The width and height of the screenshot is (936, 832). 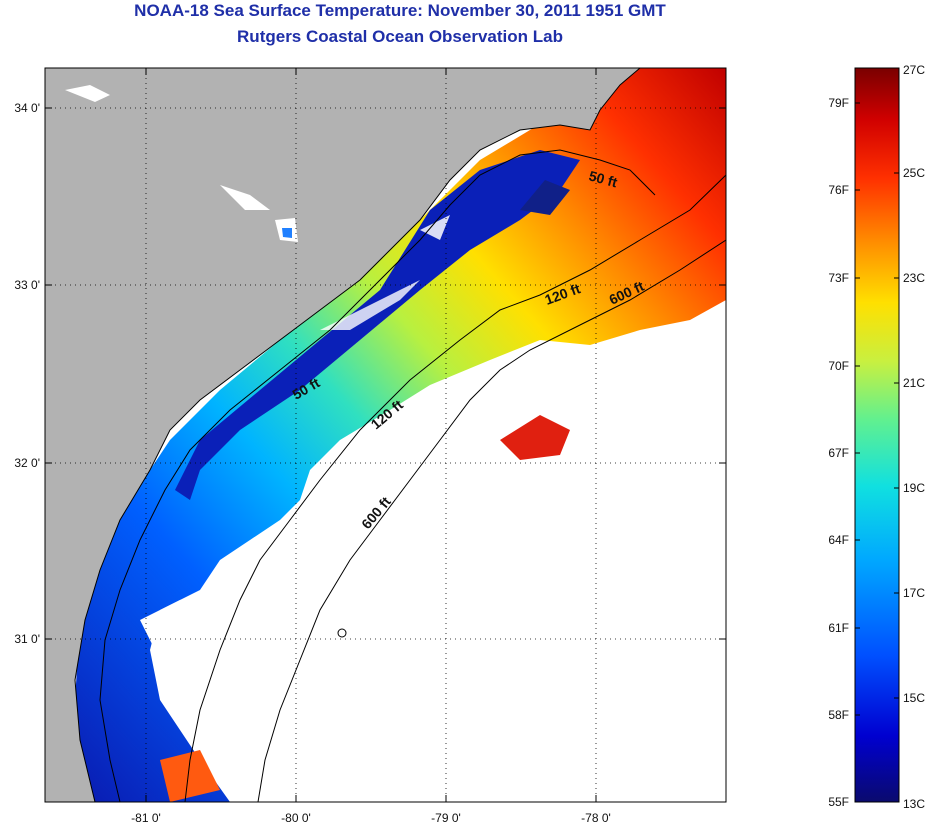 I want to click on cloud-coastal, so click(x=200, y=625).